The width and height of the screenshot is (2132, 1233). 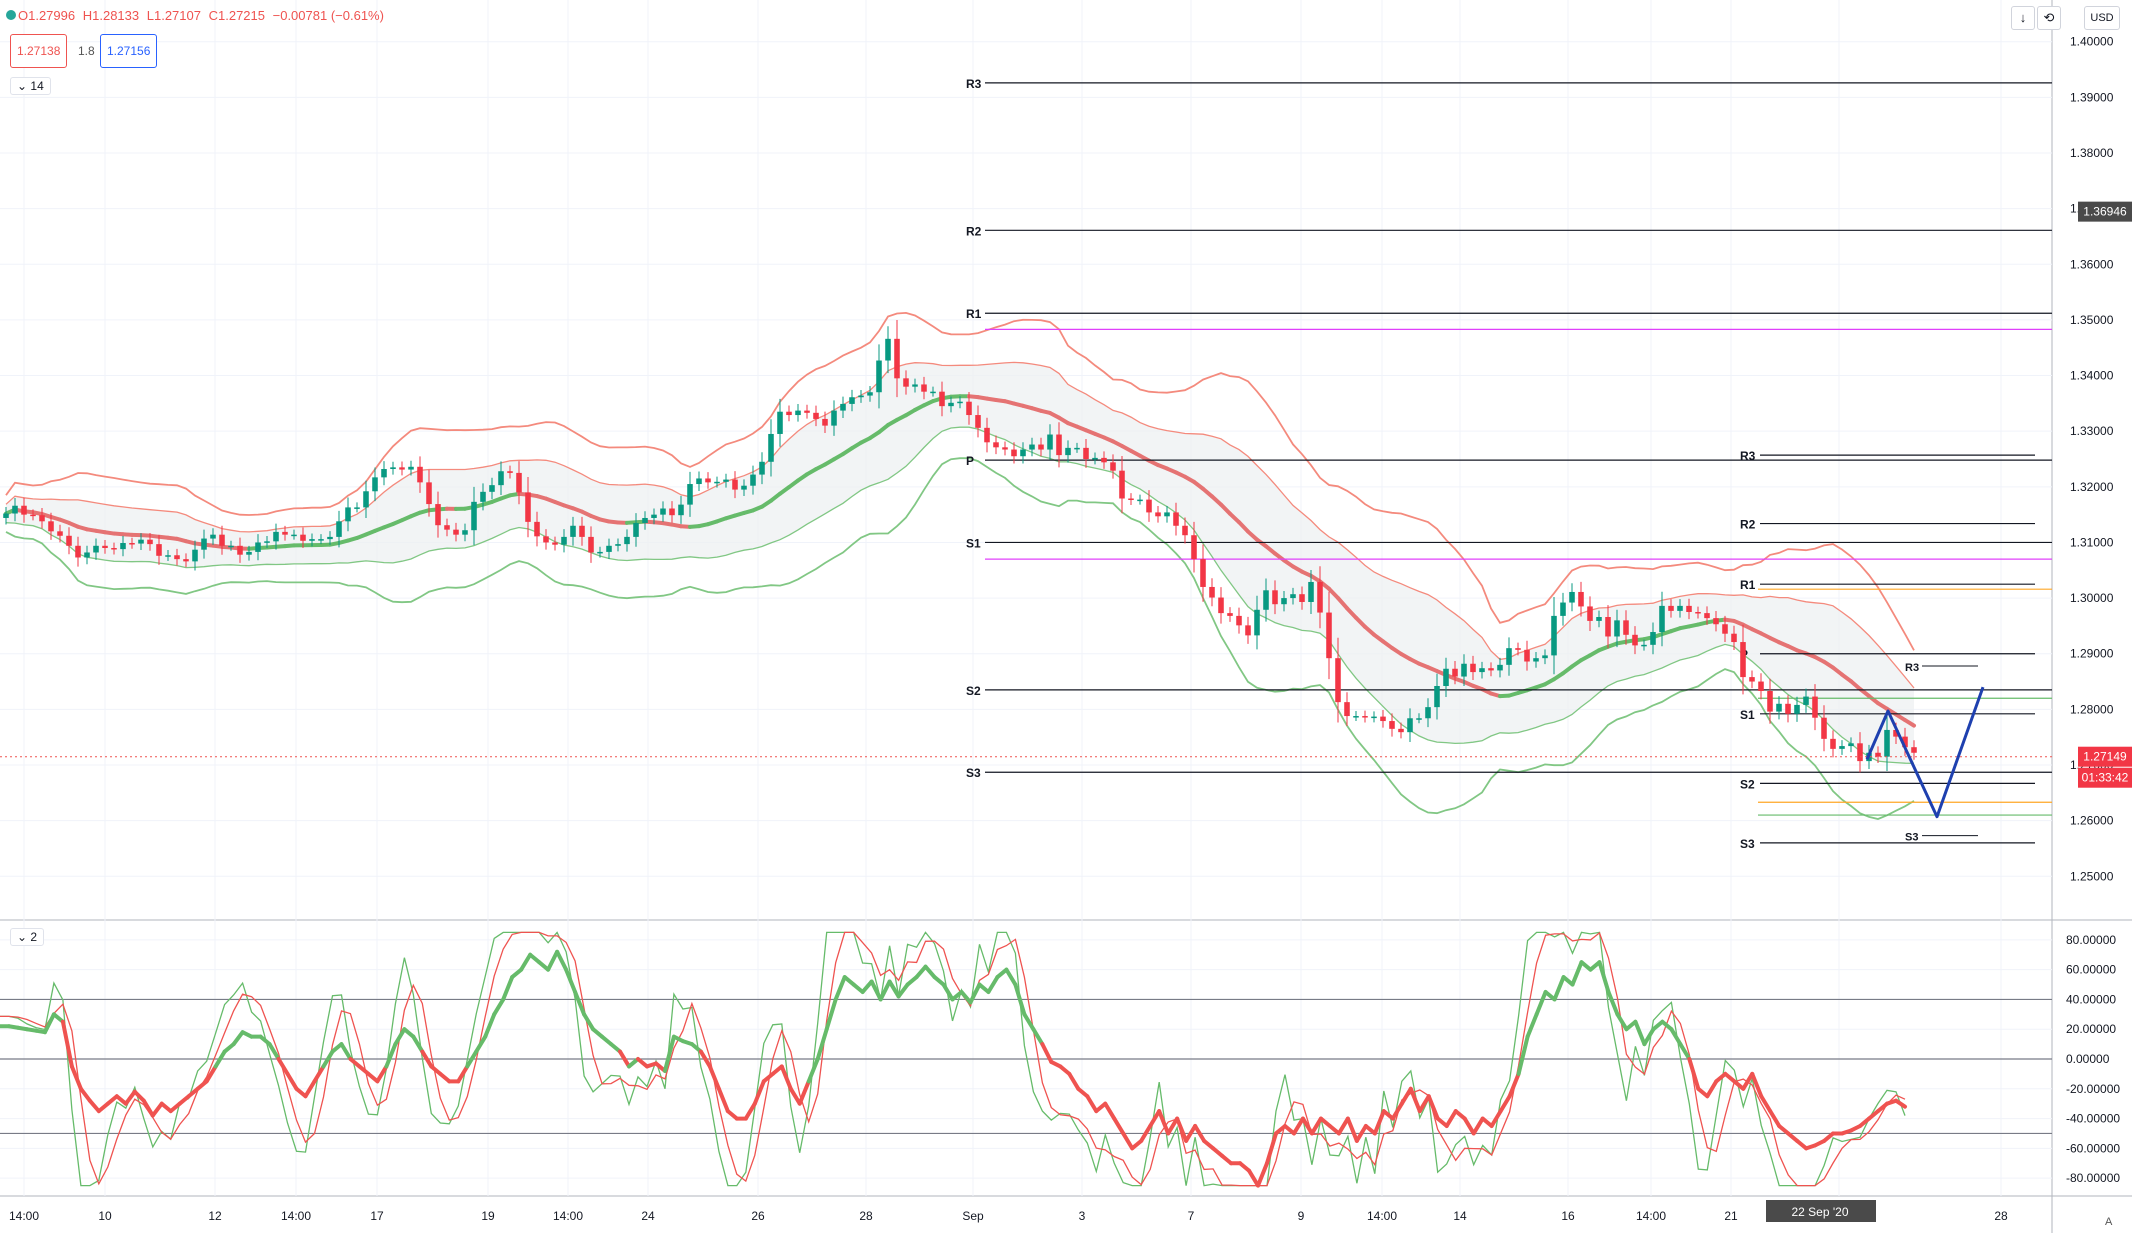 What do you see at coordinates (11, 15) in the screenshot?
I see `market-status-icon` at bounding box center [11, 15].